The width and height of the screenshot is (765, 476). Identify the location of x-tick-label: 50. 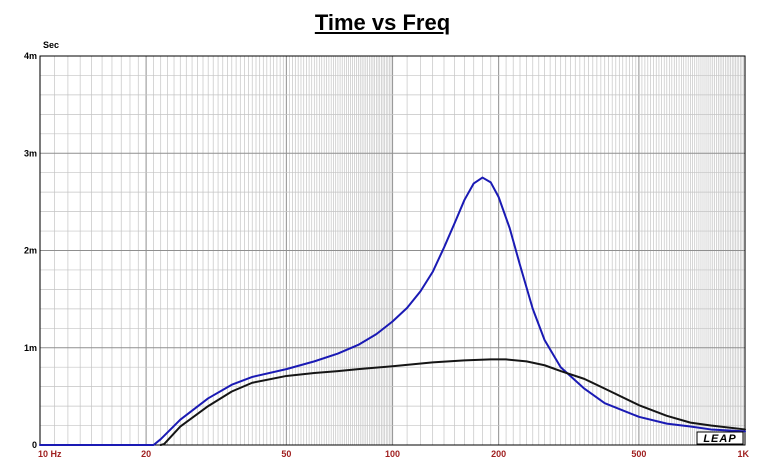
(286, 454).